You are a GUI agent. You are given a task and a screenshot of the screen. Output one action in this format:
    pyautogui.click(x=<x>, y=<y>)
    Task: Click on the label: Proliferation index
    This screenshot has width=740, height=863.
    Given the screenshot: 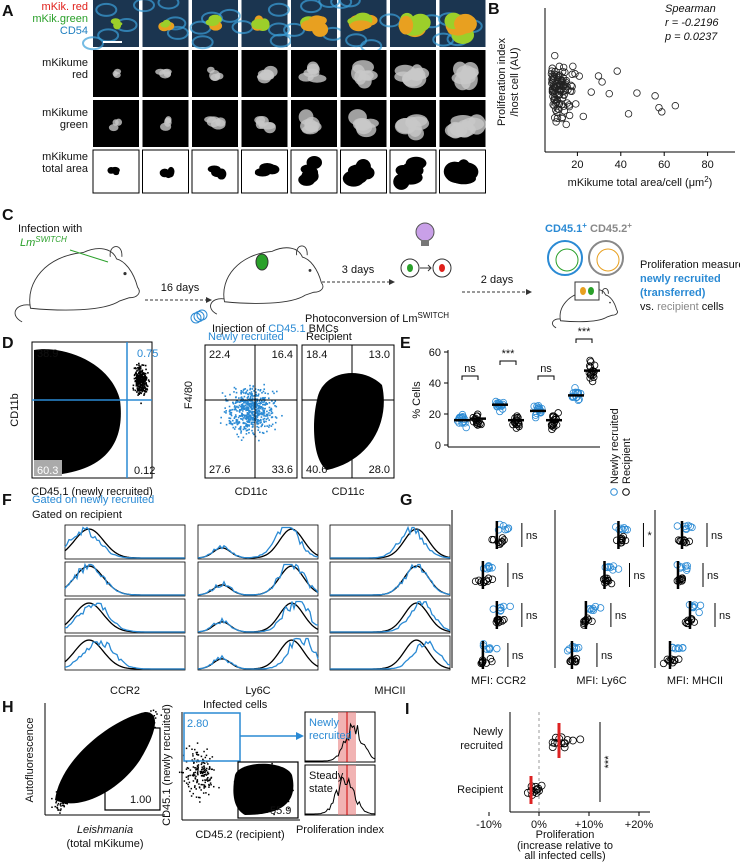 What is the action you would take?
    pyautogui.click(x=340, y=830)
    